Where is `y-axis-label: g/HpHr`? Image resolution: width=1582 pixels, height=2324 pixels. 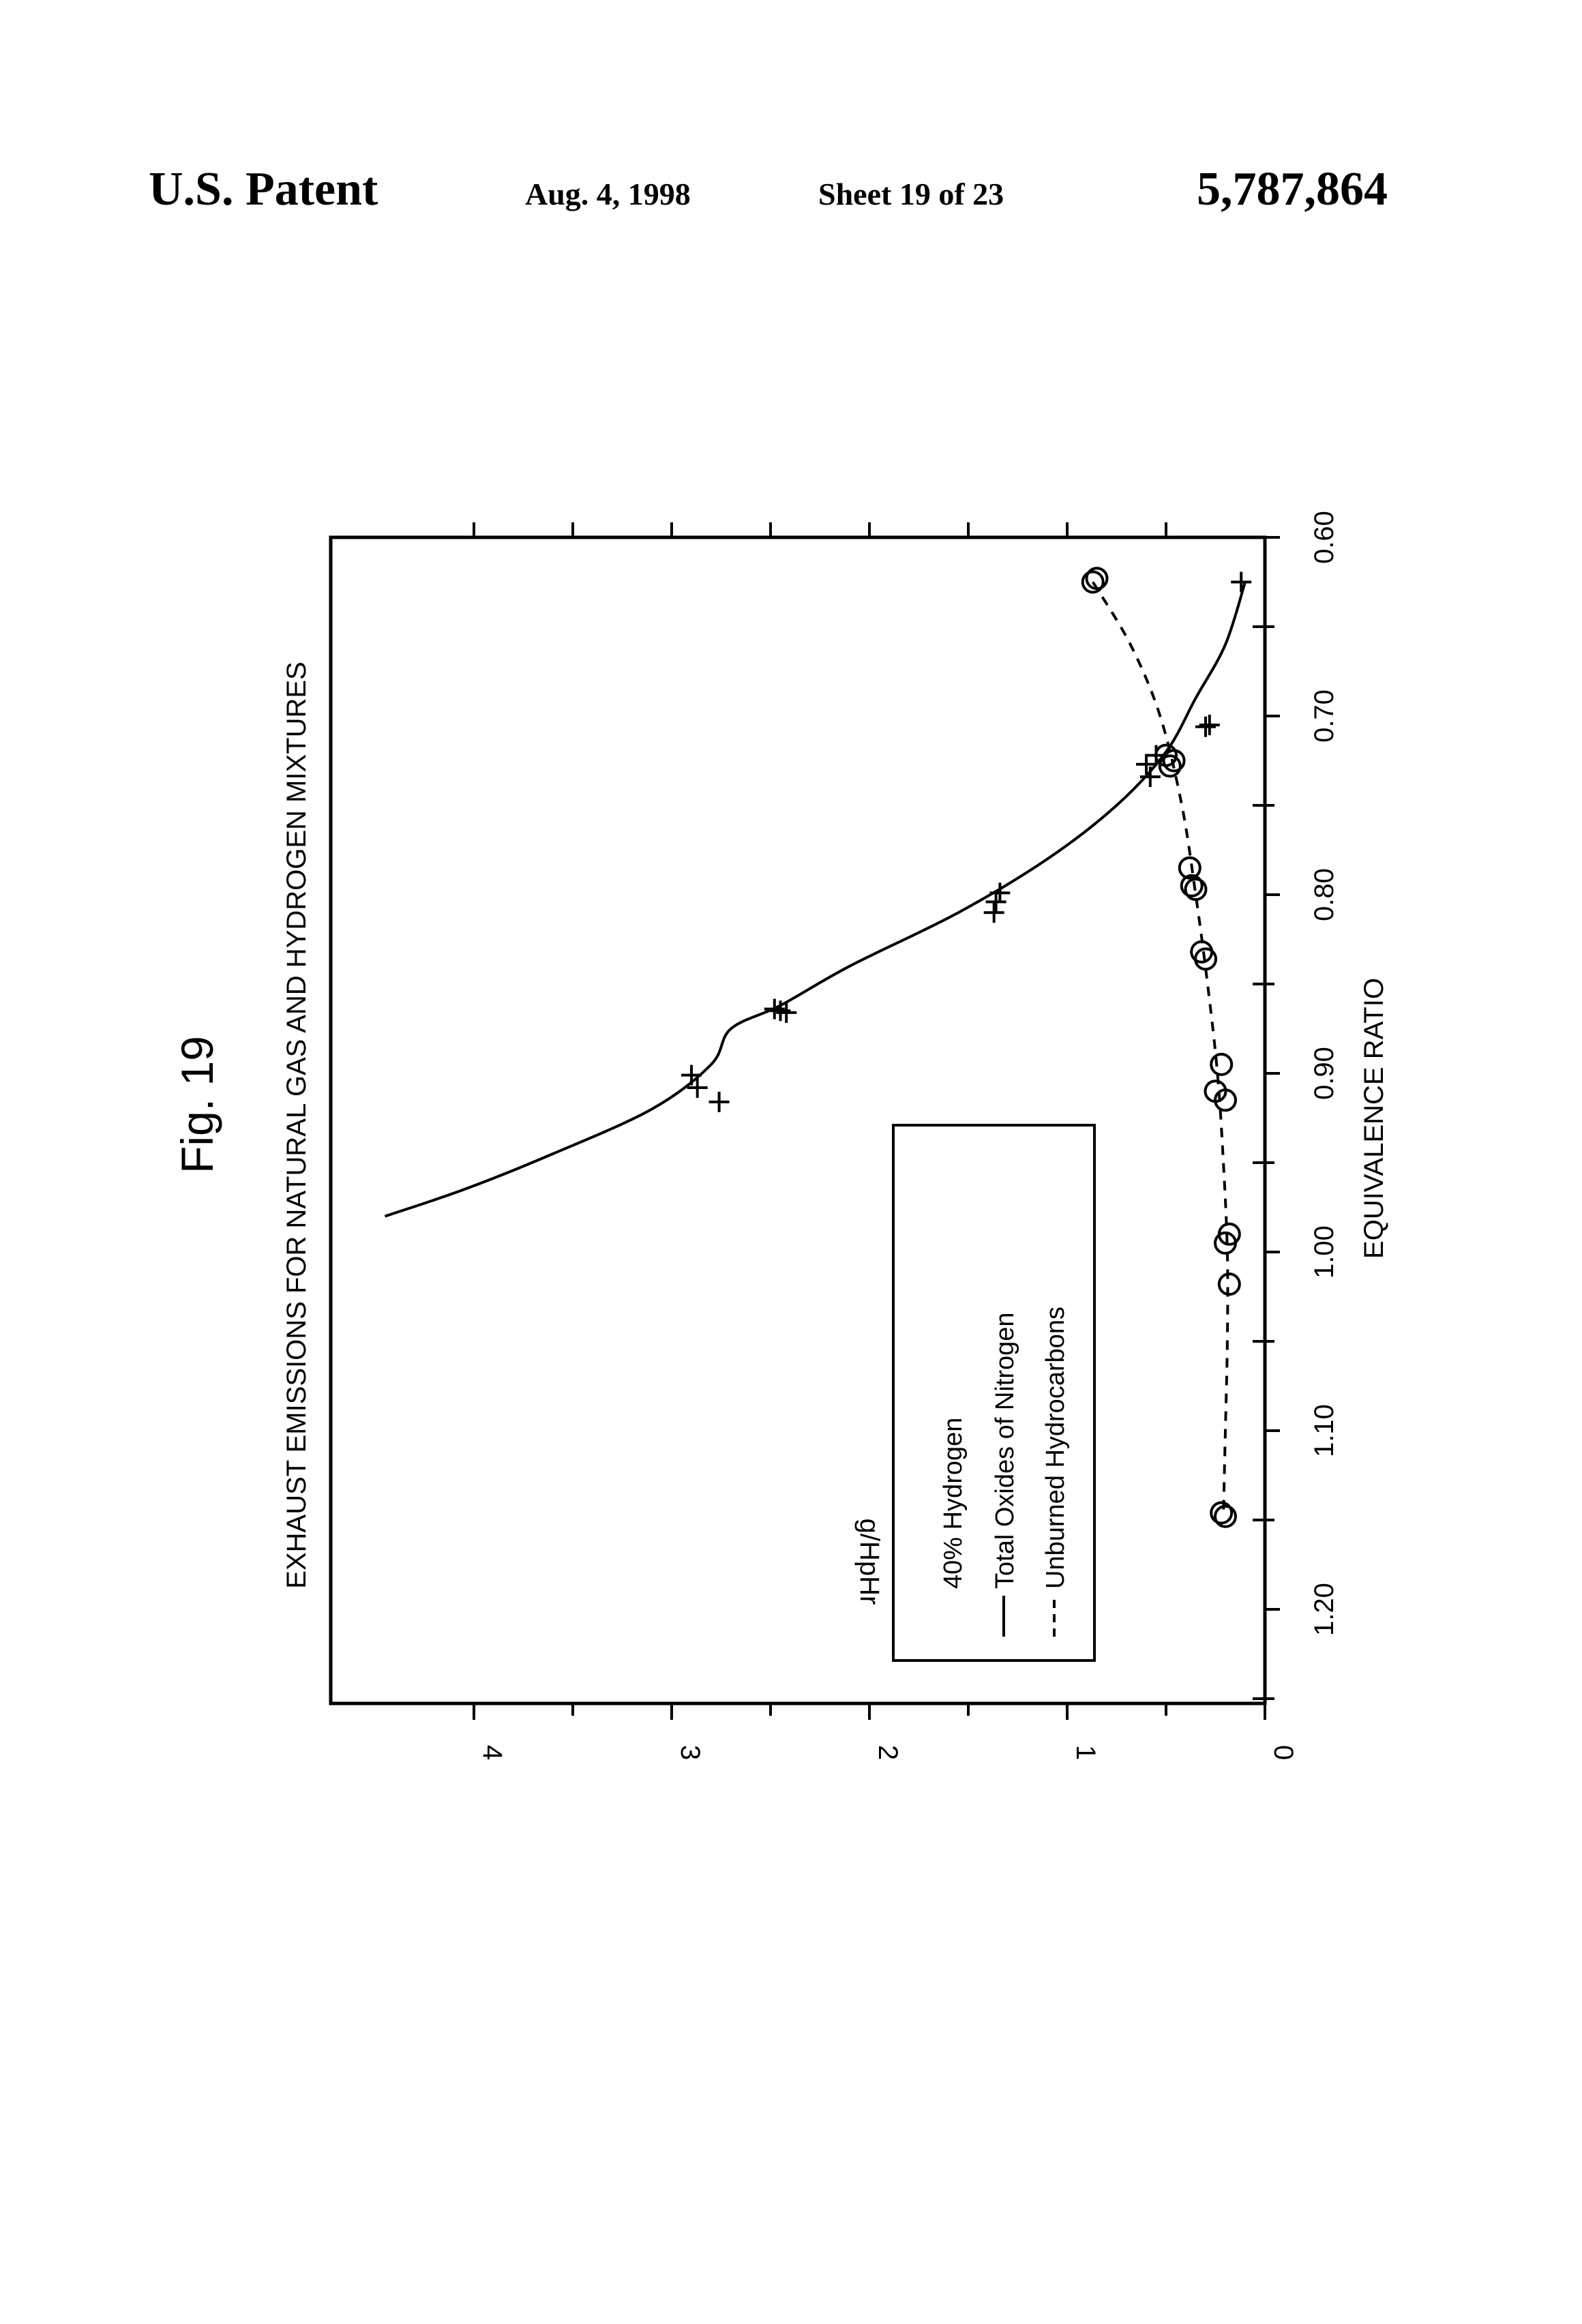
y-axis-label: g/HpHr is located at coordinates (869, 1562).